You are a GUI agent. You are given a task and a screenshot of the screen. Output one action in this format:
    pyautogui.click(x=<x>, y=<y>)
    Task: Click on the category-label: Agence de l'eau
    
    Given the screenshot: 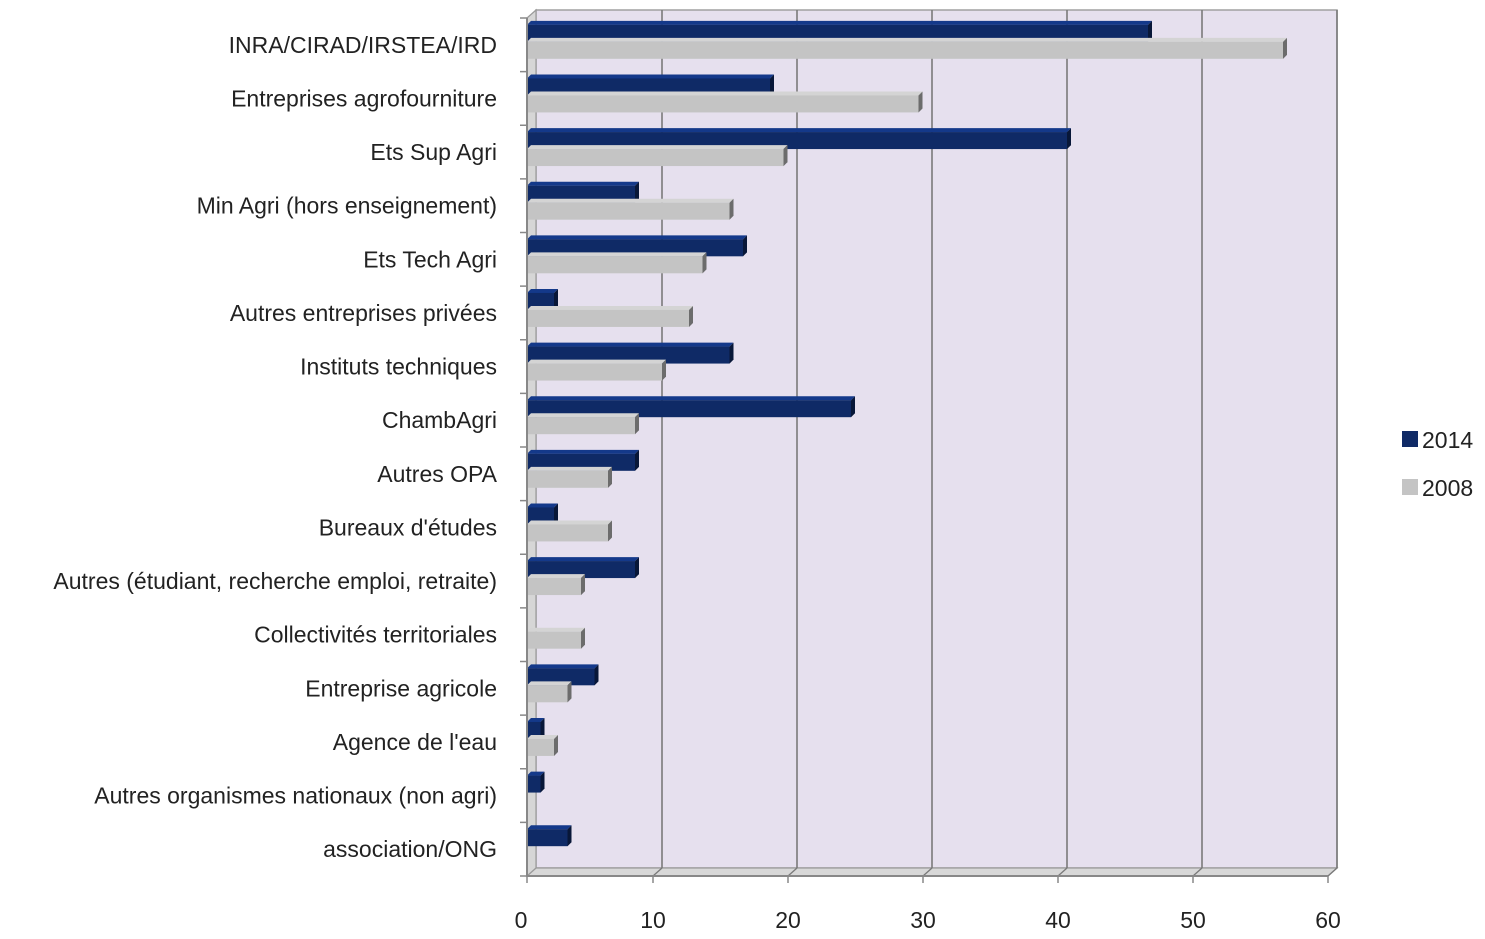 What is the action you would take?
    pyautogui.click(x=415, y=742)
    